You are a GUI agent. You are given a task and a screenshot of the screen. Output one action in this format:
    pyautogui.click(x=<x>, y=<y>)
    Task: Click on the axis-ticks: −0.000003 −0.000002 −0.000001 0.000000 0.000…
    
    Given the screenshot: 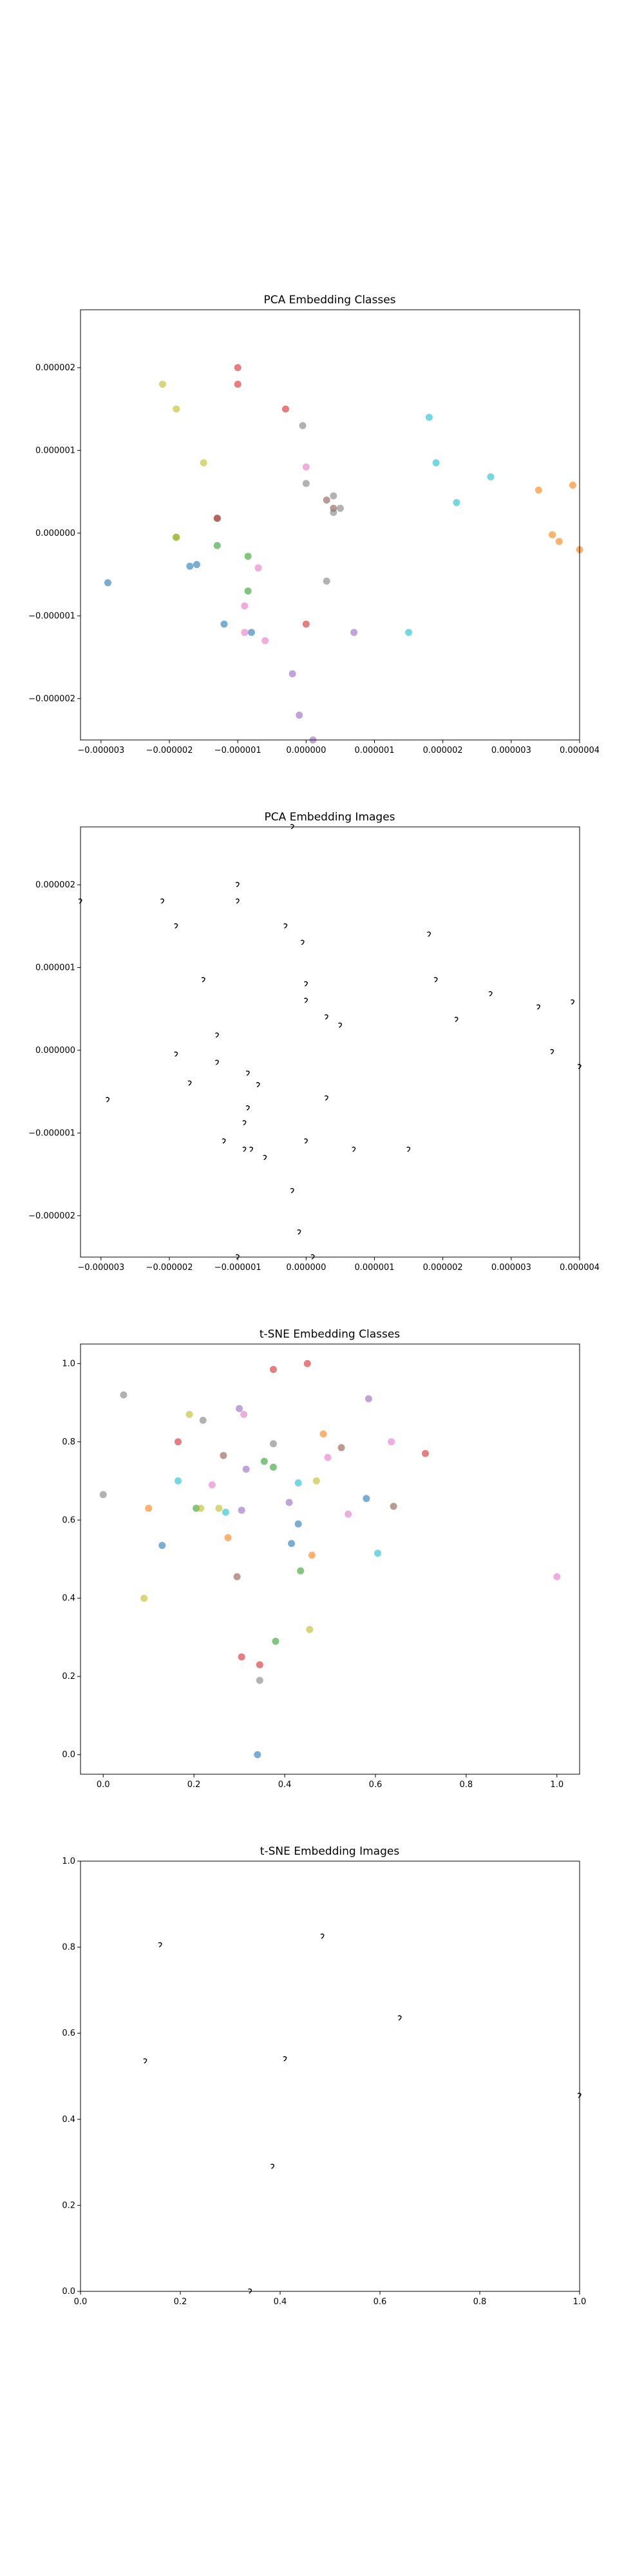 What is the action you would take?
    pyautogui.click(x=314, y=1076)
    